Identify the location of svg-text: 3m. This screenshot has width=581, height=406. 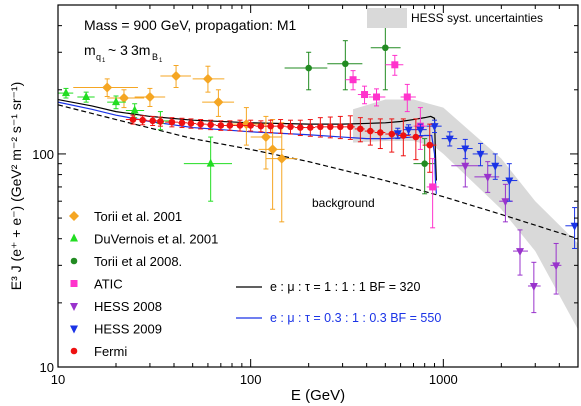
(140, 50).